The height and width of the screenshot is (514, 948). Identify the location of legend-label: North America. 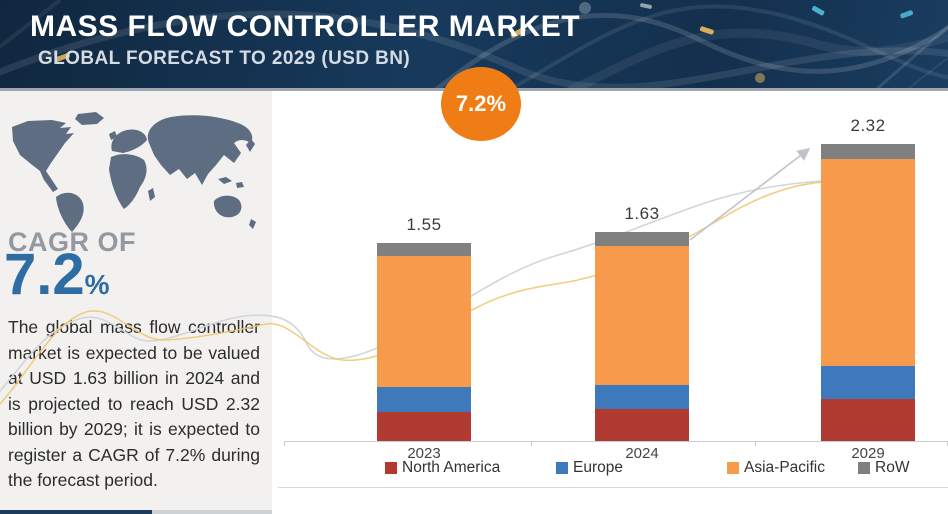
(451, 467).